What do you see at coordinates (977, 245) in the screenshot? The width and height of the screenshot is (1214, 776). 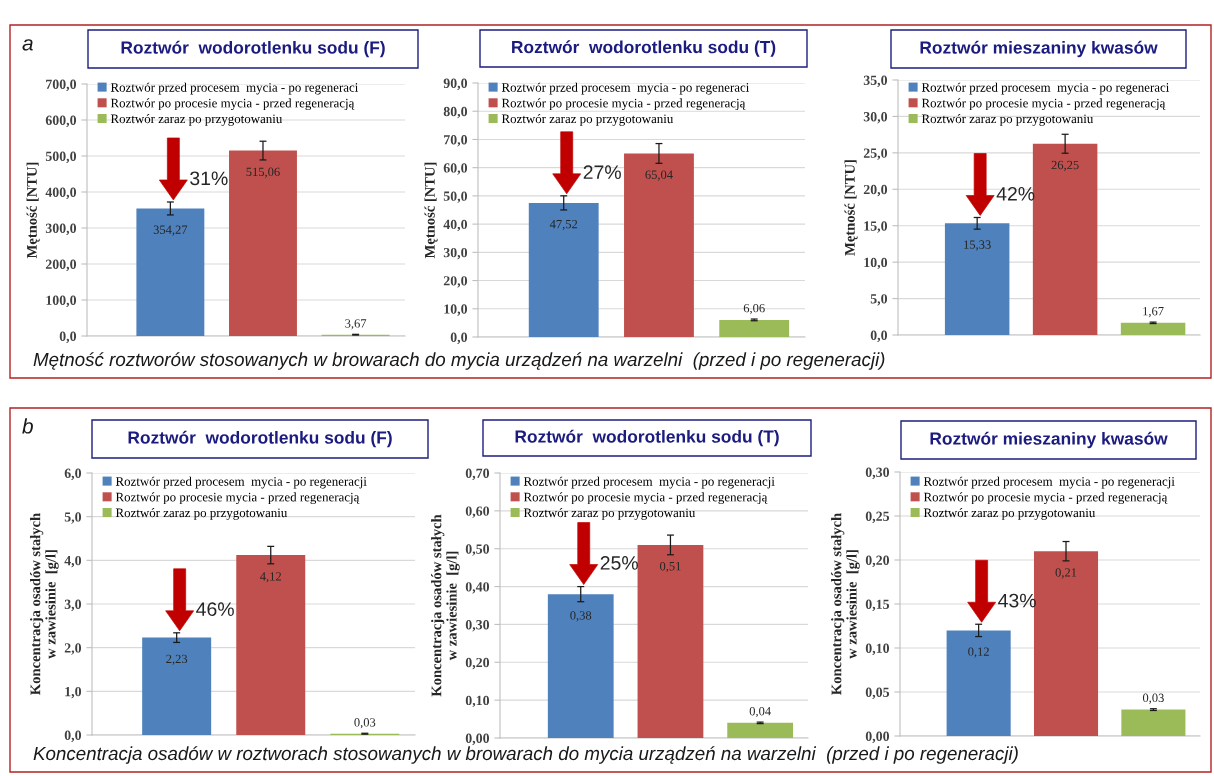 I see `data-label: 15,33` at bounding box center [977, 245].